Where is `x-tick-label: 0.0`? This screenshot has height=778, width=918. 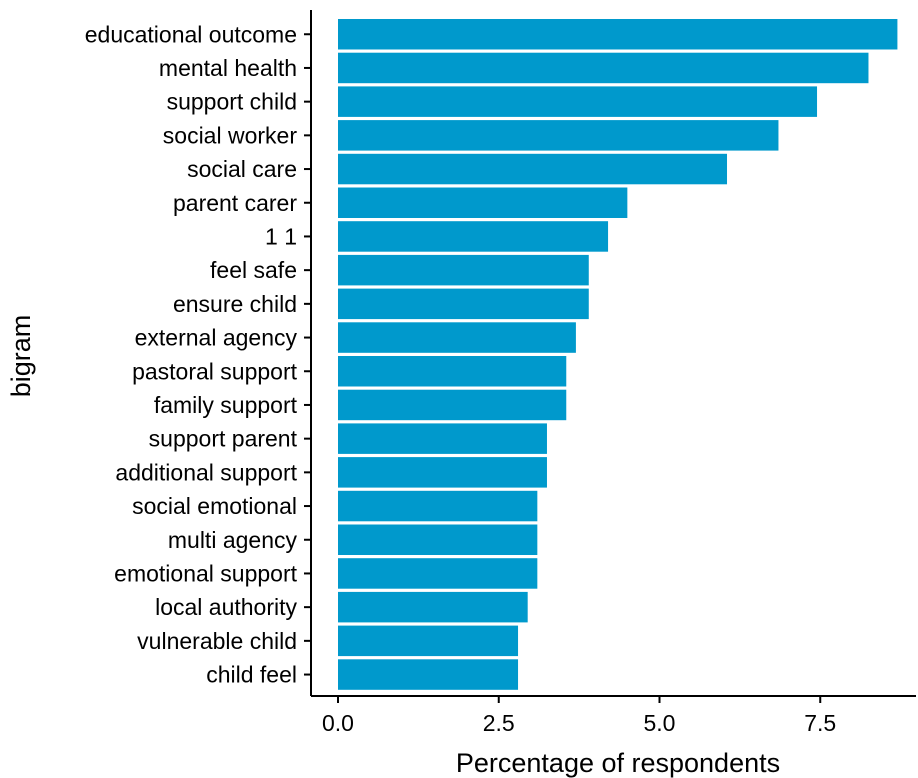 x-tick-label: 0.0 is located at coordinates (338, 723).